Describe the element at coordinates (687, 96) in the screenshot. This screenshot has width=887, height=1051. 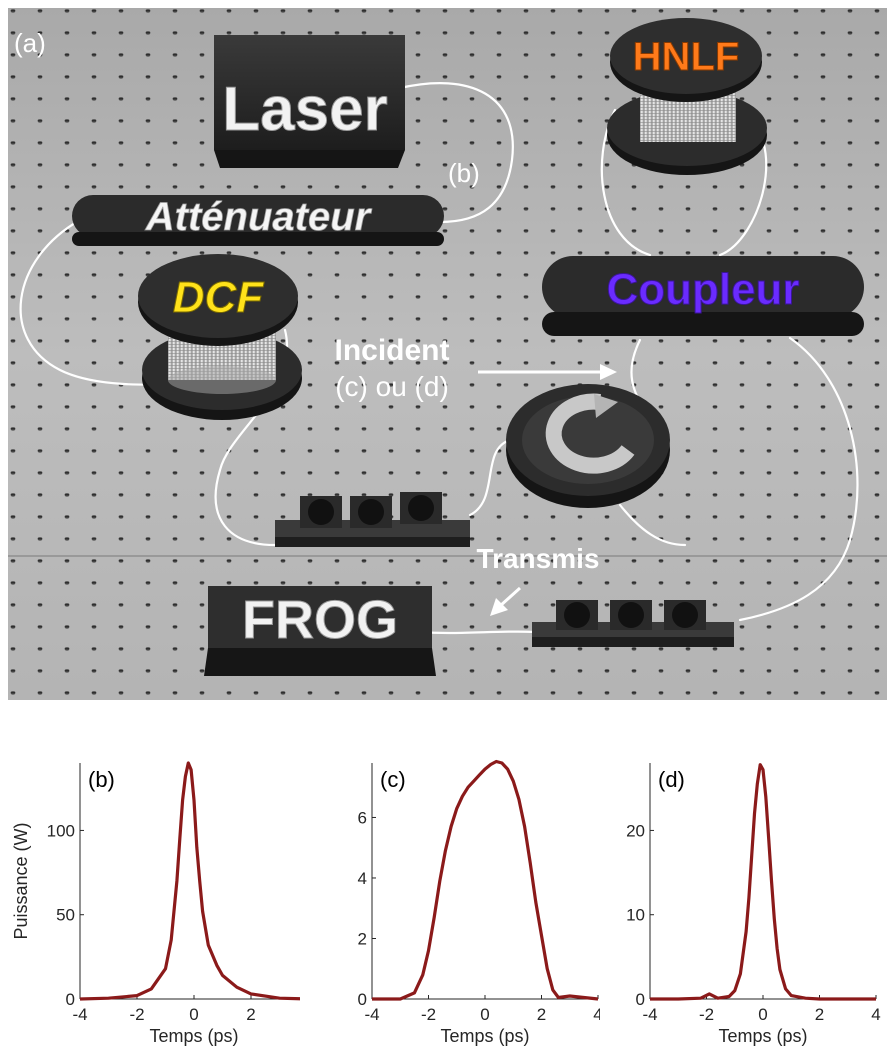
I see `hnlf-spool: HNLF` at that location.